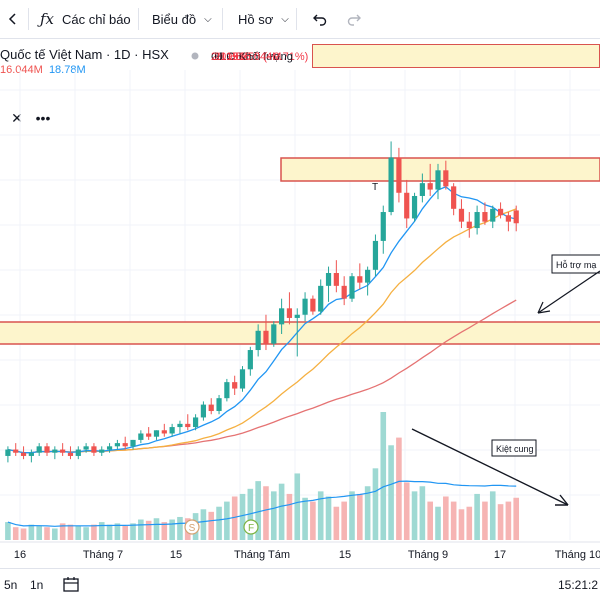  I want to click on profile-menu-button: Hồ sơ ⌵, so click(263, 19).